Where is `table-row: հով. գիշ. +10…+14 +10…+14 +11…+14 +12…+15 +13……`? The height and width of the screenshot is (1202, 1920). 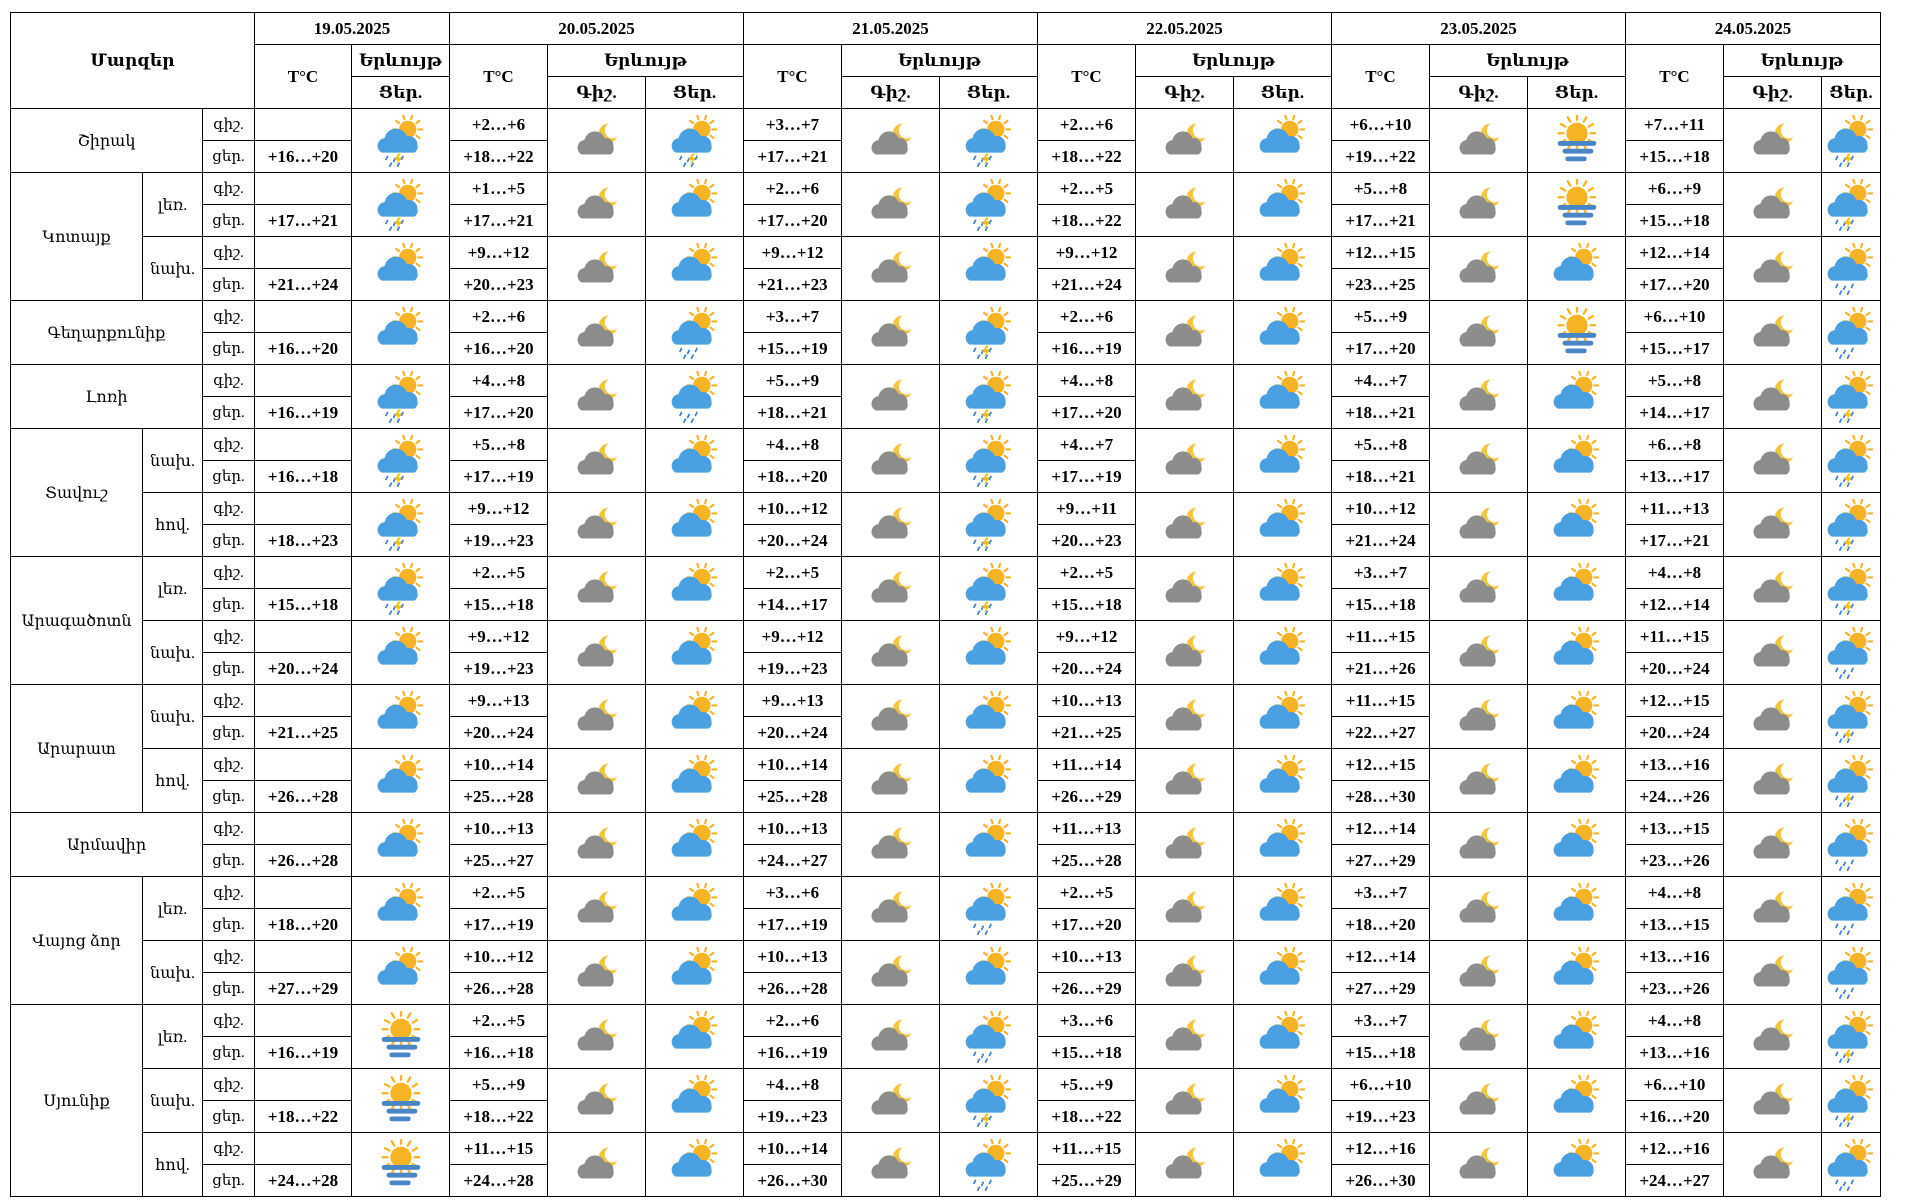
table-row: հով. գիշ. +10…+14 +10…+14 +11…+14 +12…+15 +13…… is located at coordinates (946, 780).